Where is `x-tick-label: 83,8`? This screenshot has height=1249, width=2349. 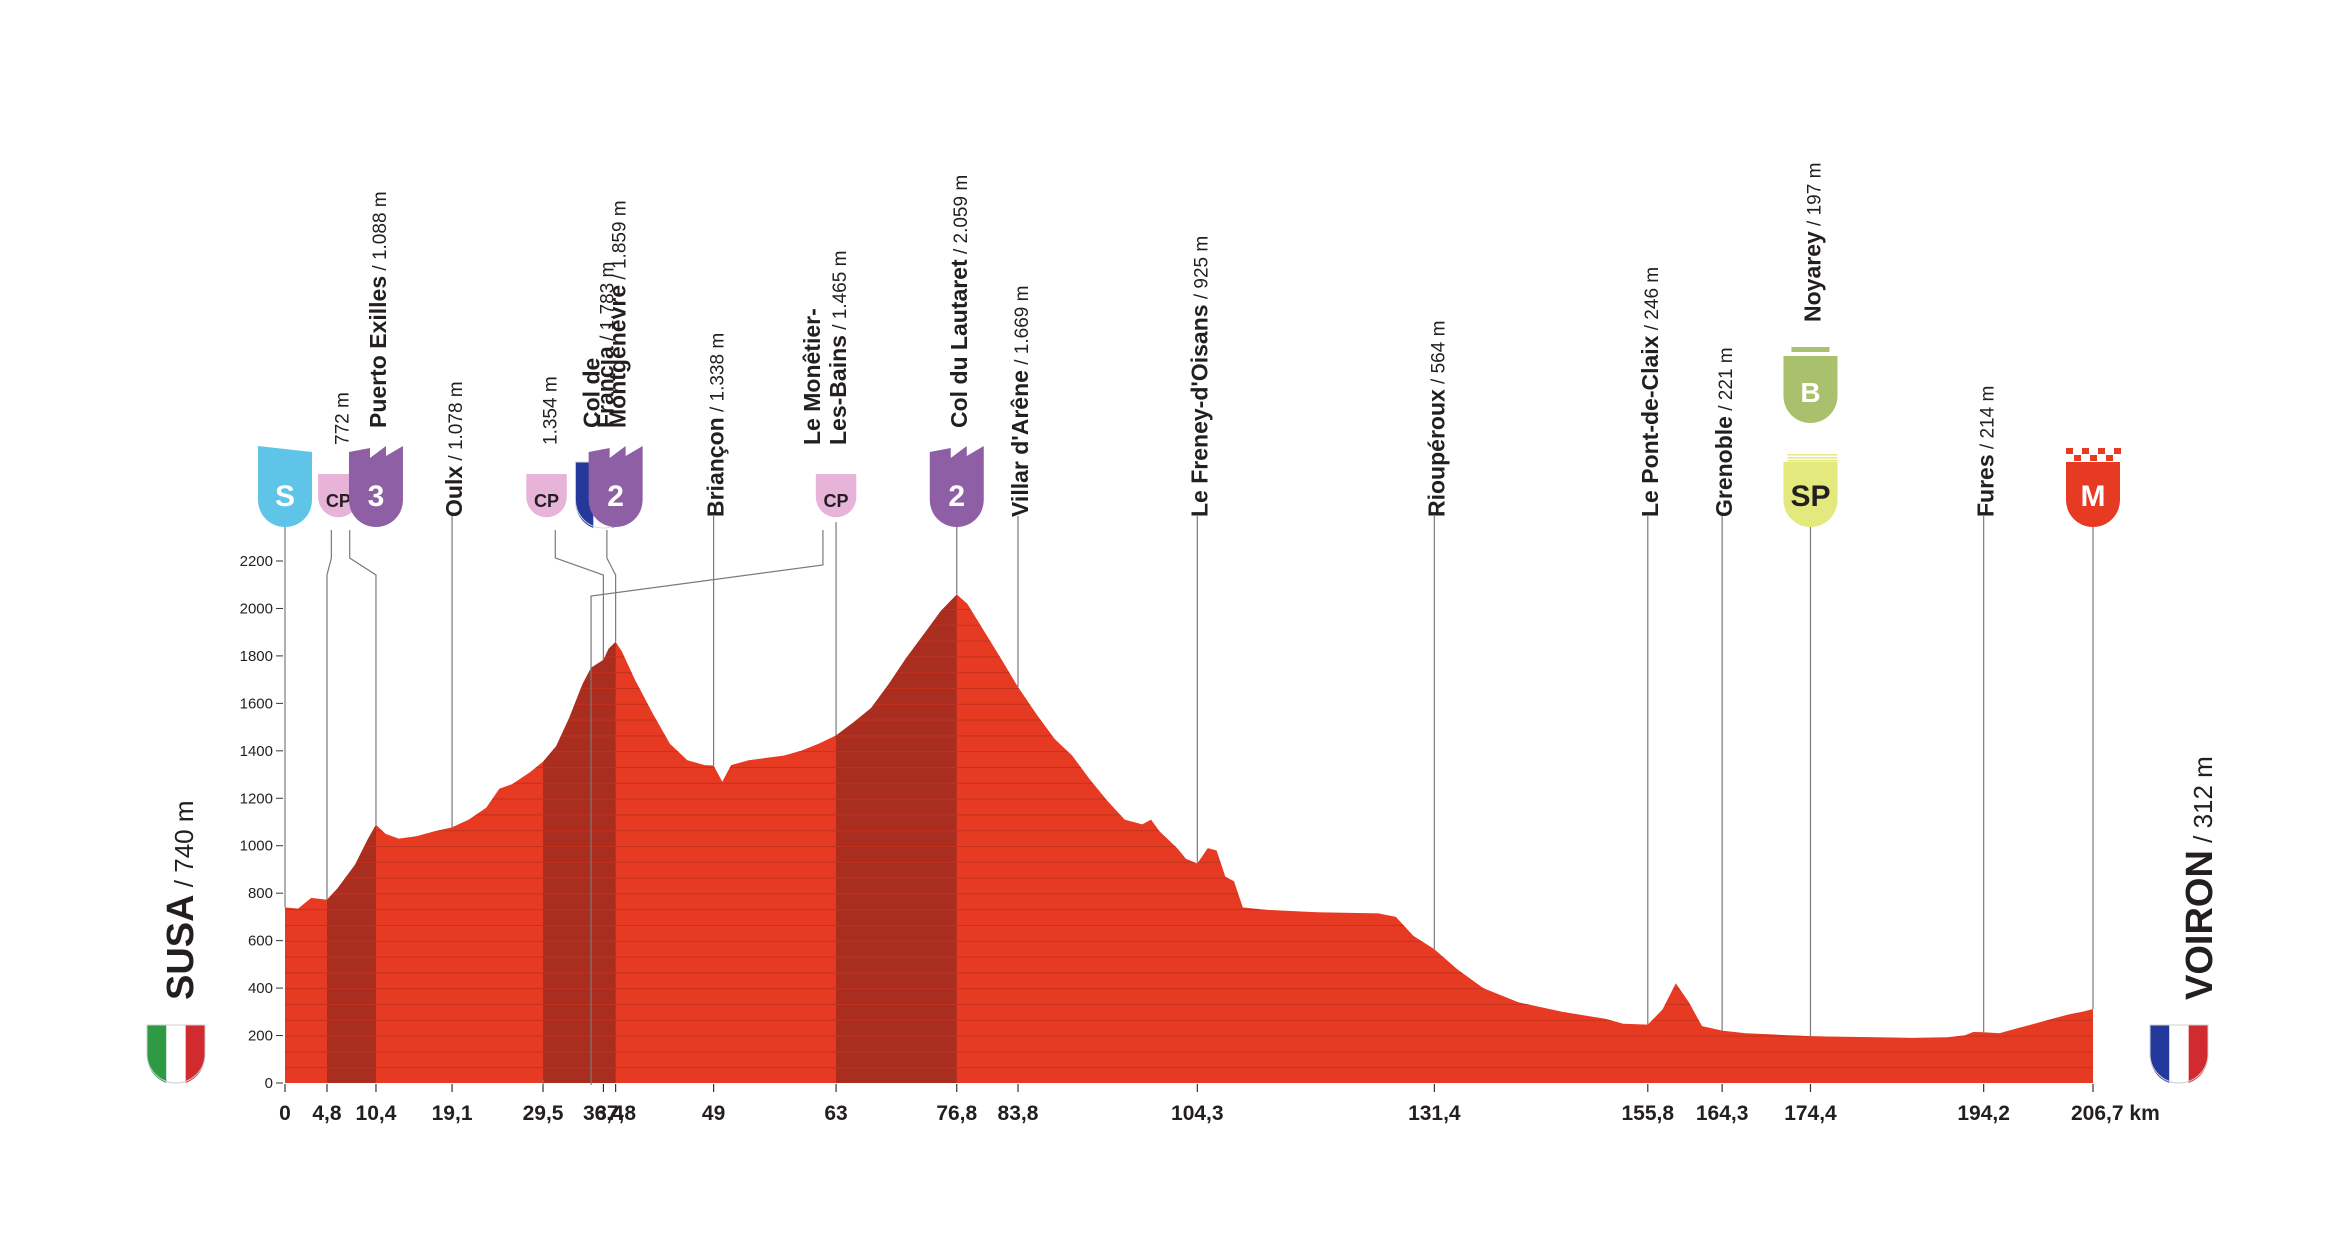 x-tick-label: 83,8 is located at coordinates (1018, 1113).